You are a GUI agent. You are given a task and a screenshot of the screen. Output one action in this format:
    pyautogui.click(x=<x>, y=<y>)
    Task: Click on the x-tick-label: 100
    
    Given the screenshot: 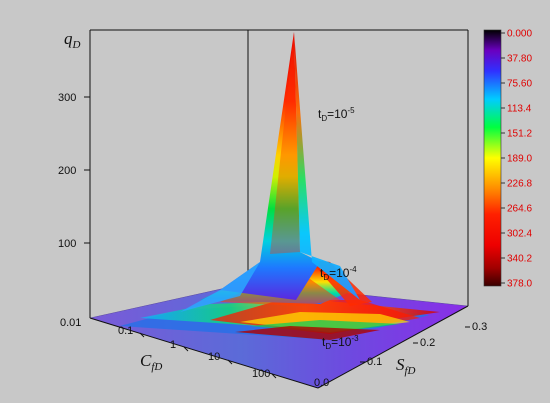 What is the action you would take?
    pyautogui.click(x=261, y=374)
    